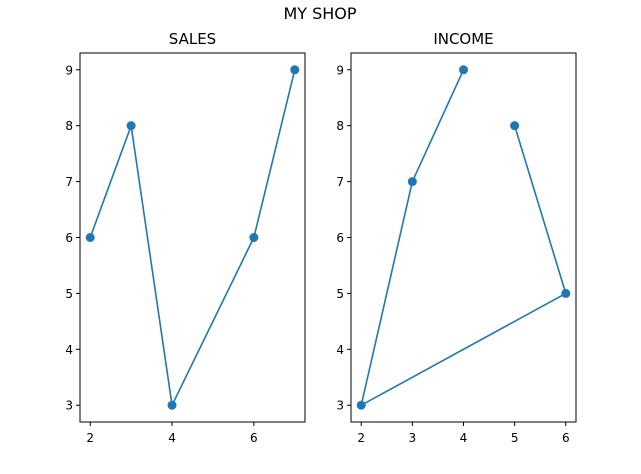 Image resolution: width=641 pixels, height=474 pixels. I want to click on income-xtick-label: 6, so click(566, 438).